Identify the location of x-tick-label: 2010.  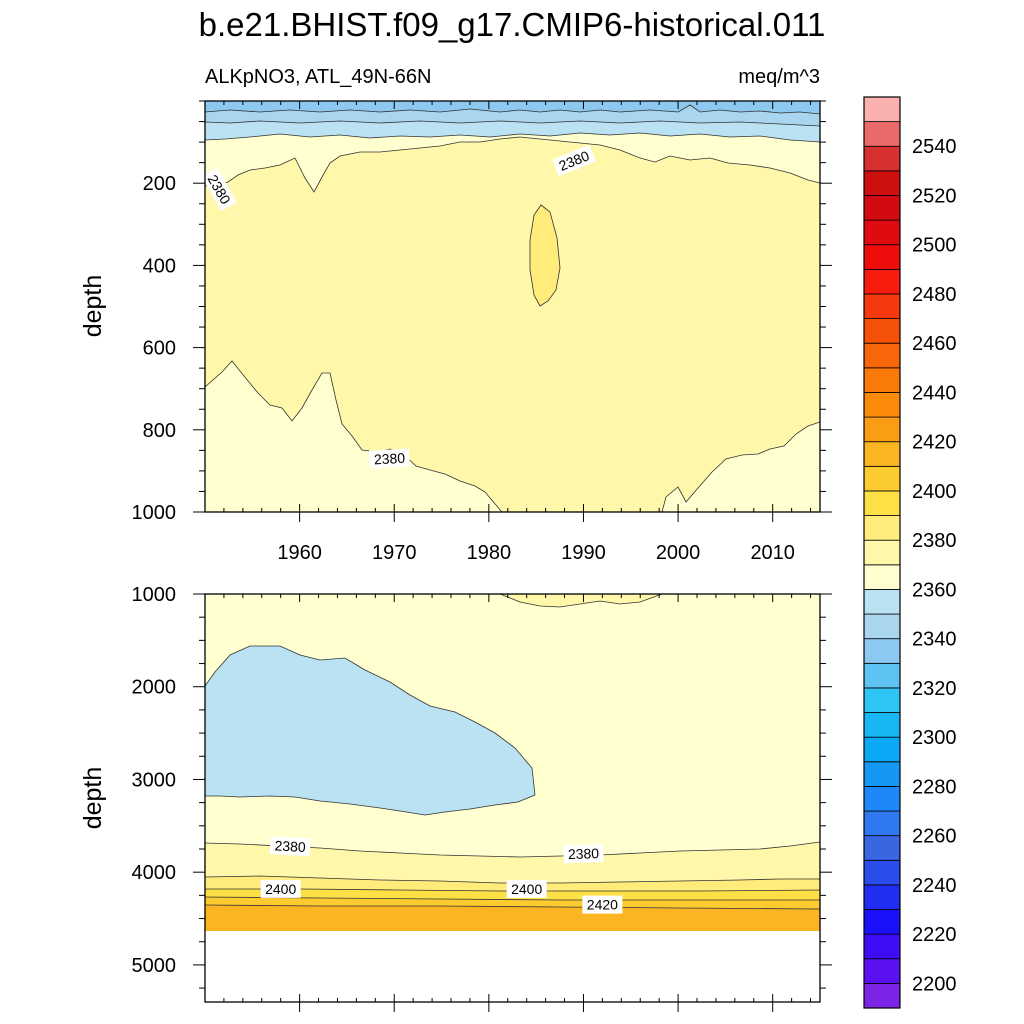
(772, 553).